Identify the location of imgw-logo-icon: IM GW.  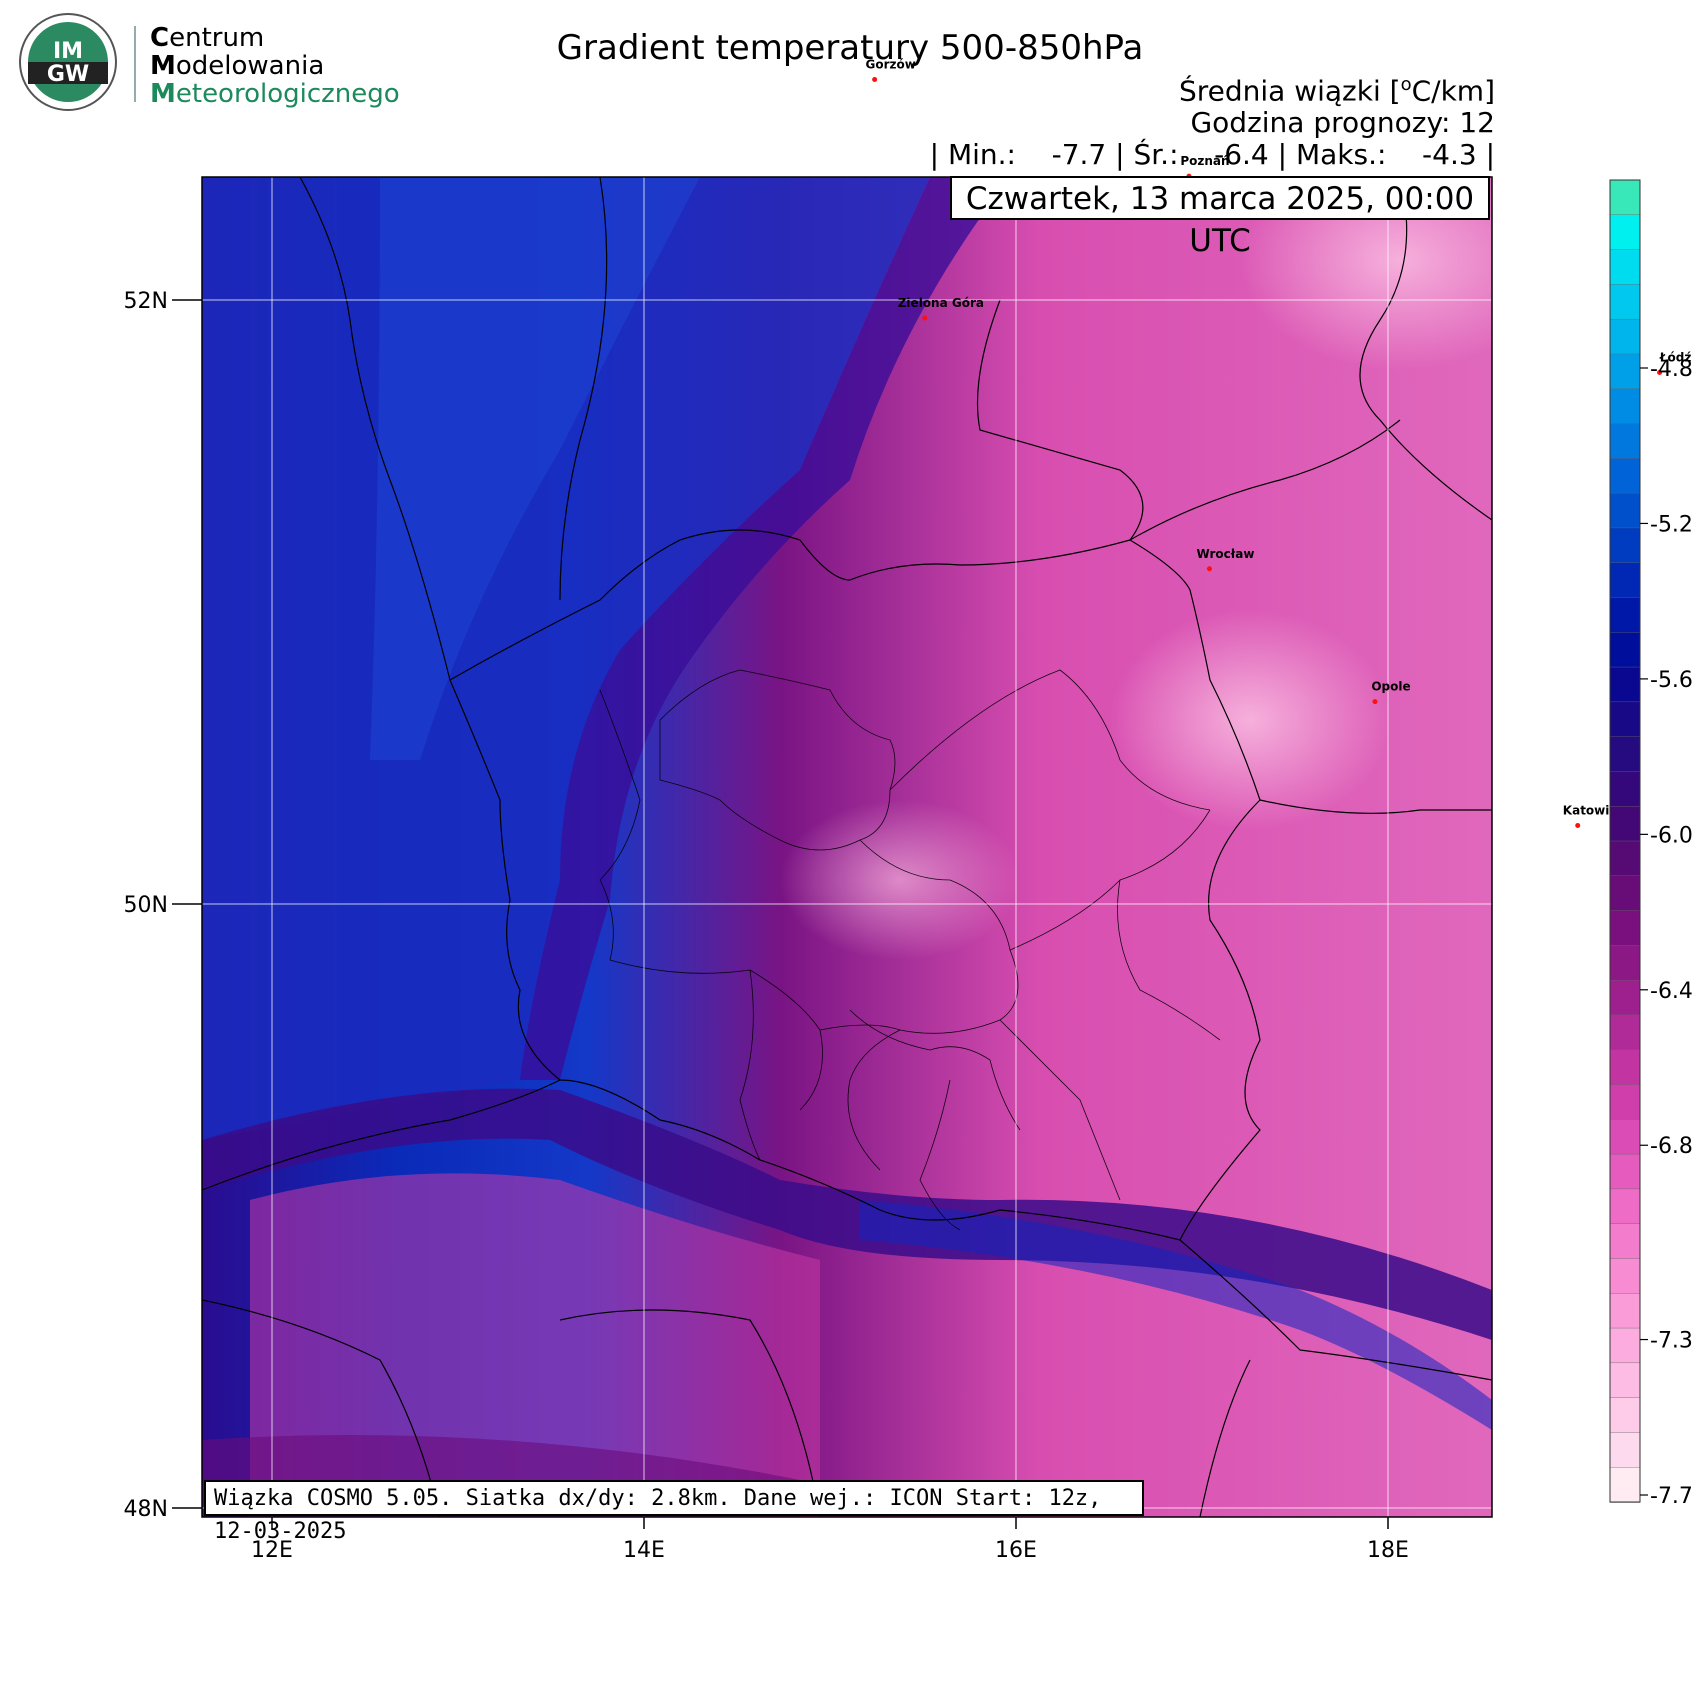
(68, 62).